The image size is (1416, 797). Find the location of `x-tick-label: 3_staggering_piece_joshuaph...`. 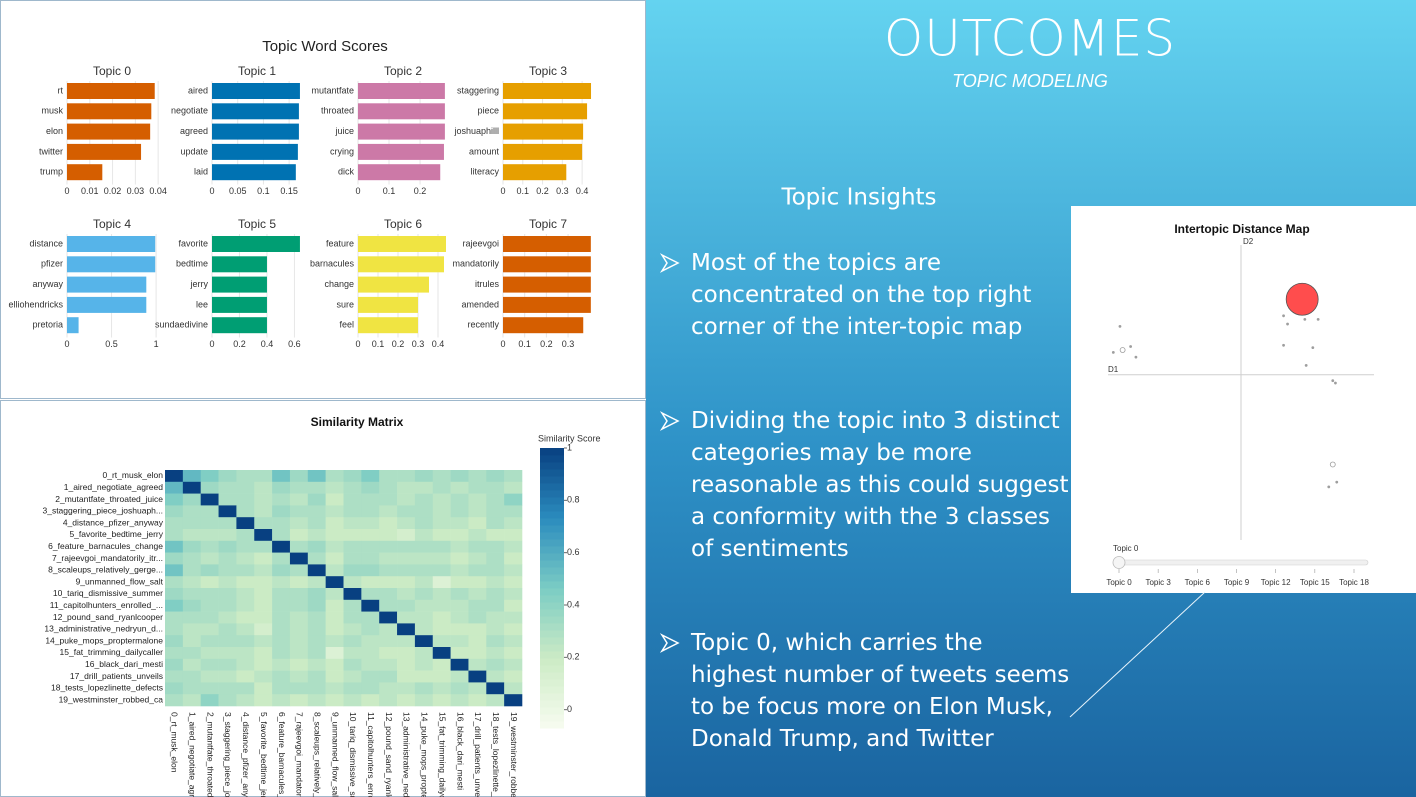

x-tick-label: 3_staggering_piece_joshuaph... is located at coordinates (228, 754).